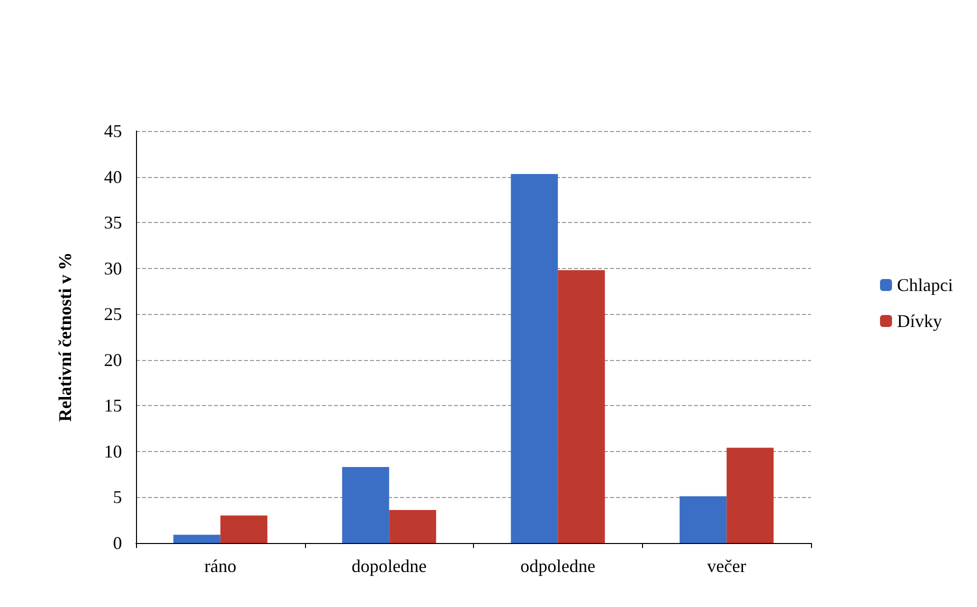 This screenshot has width=977, height=607. Describe the element at coordinates (113, 131) in the screenshot. I see `y-tick-label: 45` at that location.